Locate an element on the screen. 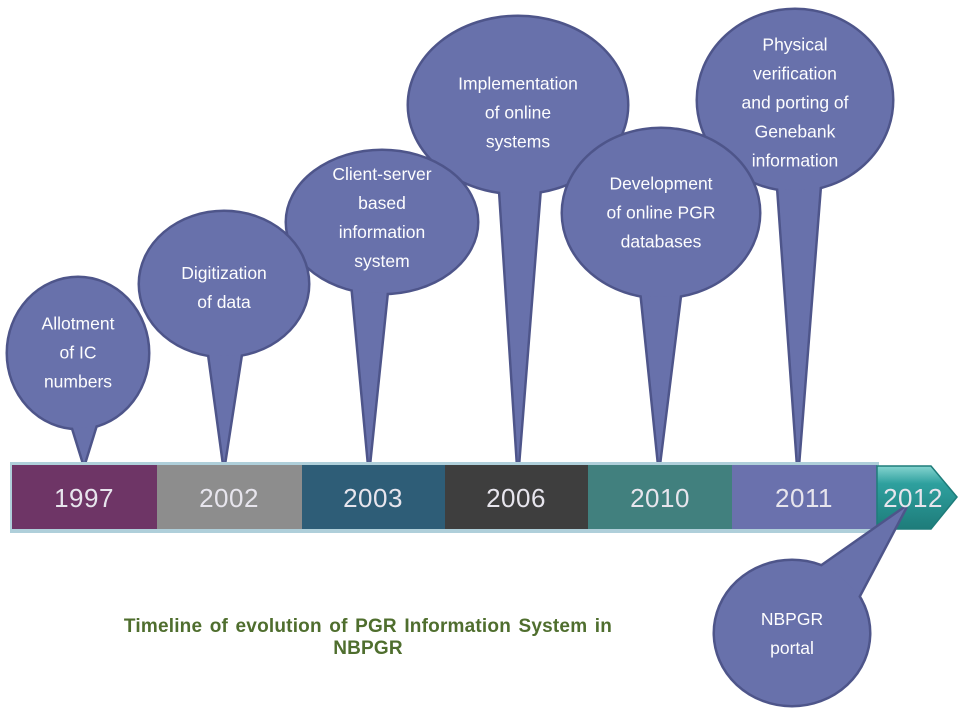  timeline-segment-1997 is located at coordinates (84, 497).